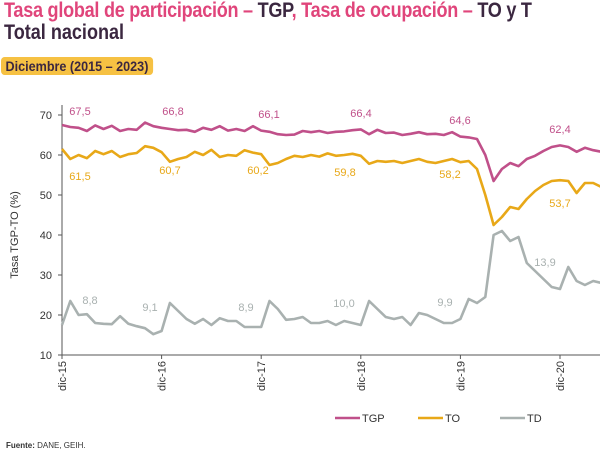  I want to click on data-label-tgp: 67,5, so click(79, 112).